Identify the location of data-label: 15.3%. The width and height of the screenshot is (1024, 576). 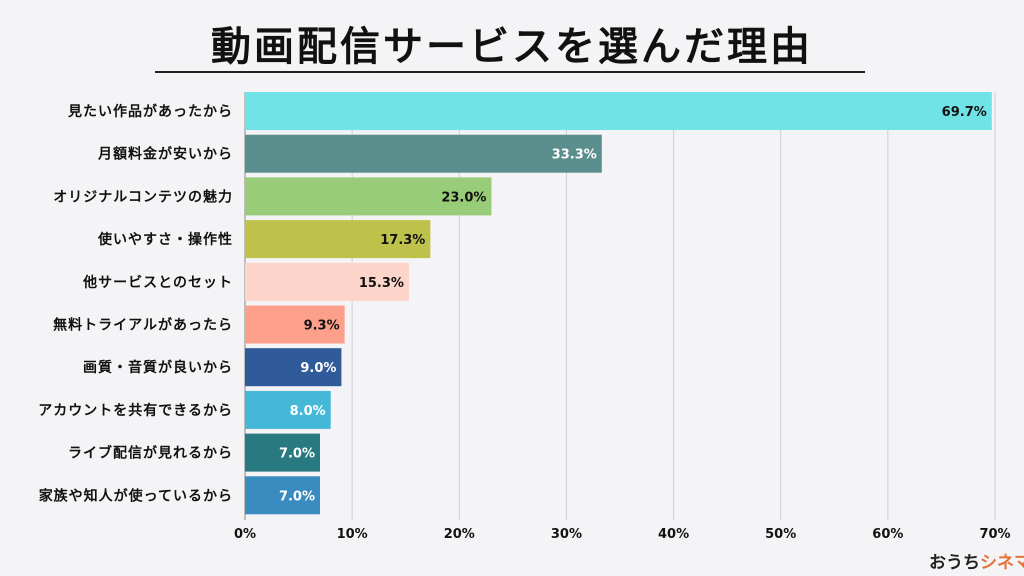
(381, 283).